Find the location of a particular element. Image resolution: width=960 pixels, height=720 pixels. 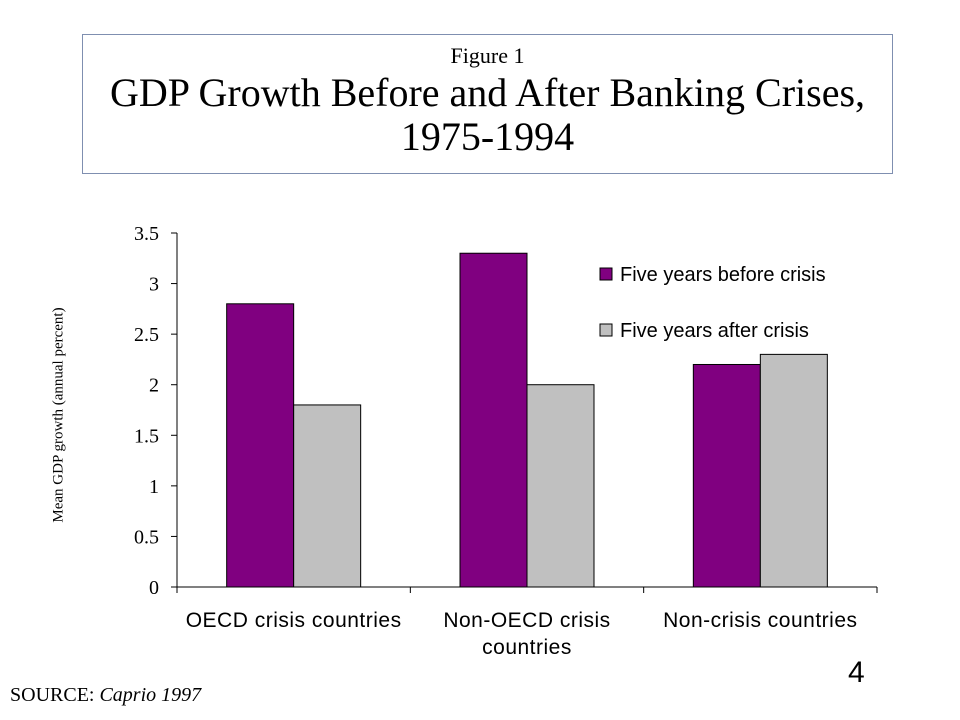

legend-label: Five years before crisis is located at coordinates (723, 275).